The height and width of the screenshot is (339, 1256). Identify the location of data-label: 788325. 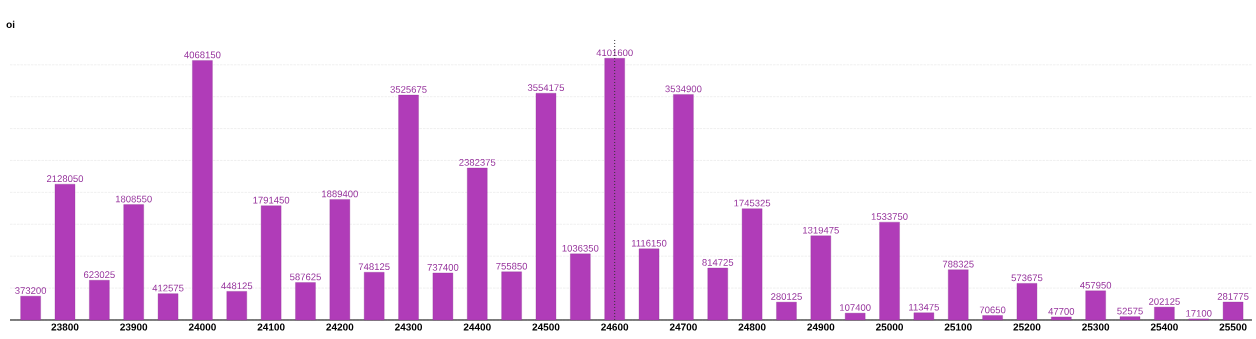
(958, 264).